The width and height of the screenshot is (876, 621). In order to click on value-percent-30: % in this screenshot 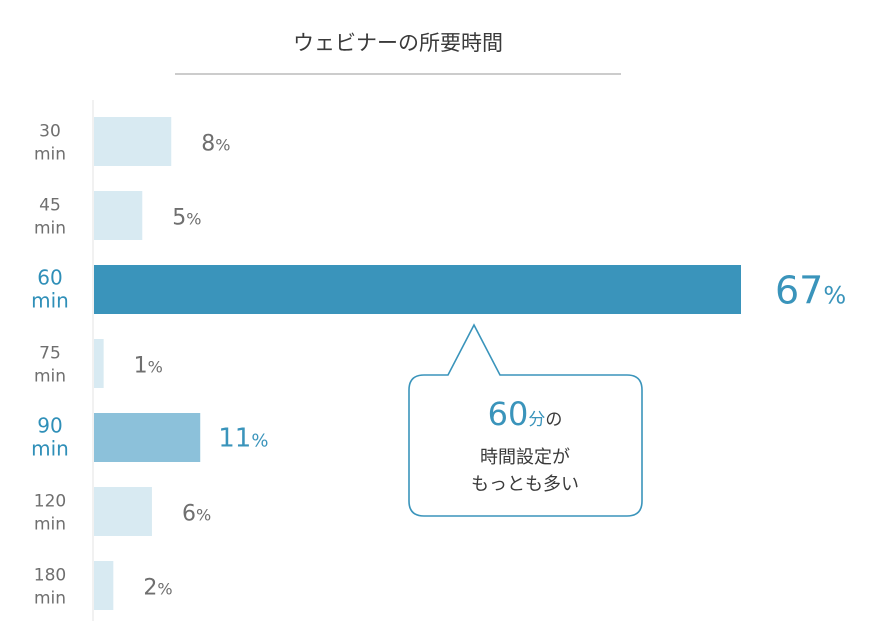, I will do `click(222, 145)`.